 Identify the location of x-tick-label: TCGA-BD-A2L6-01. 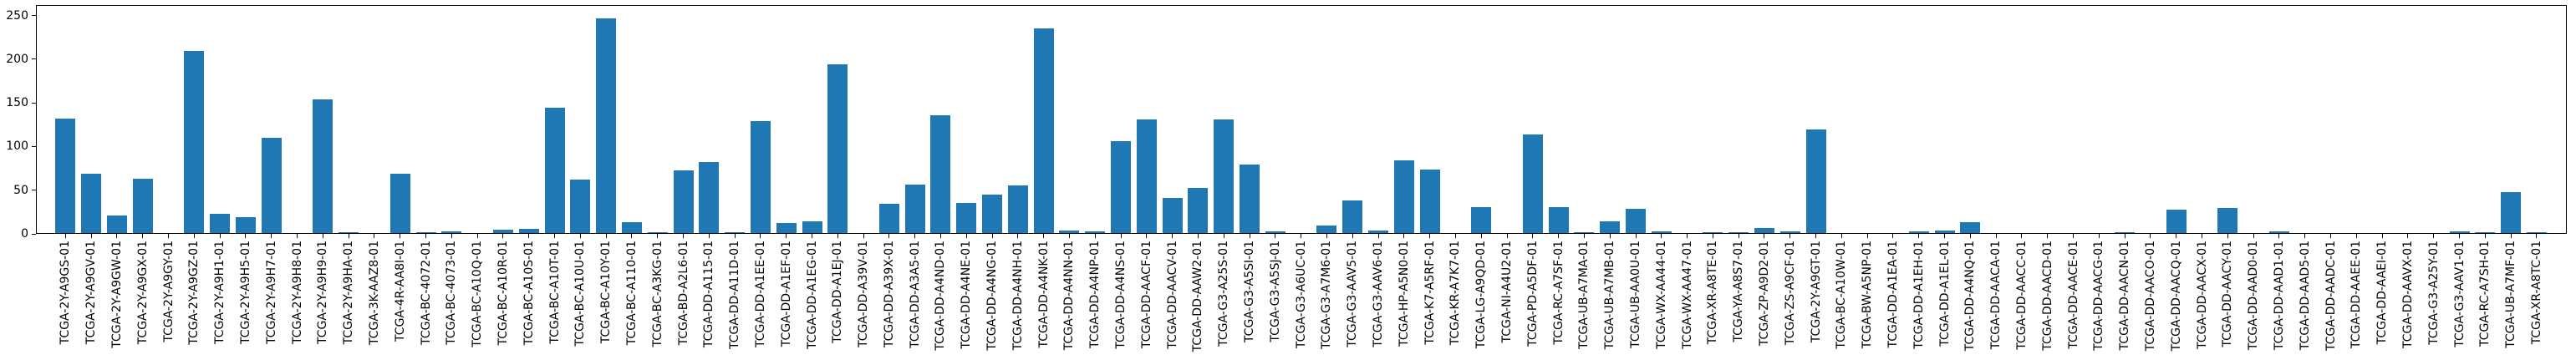
(683, 293).